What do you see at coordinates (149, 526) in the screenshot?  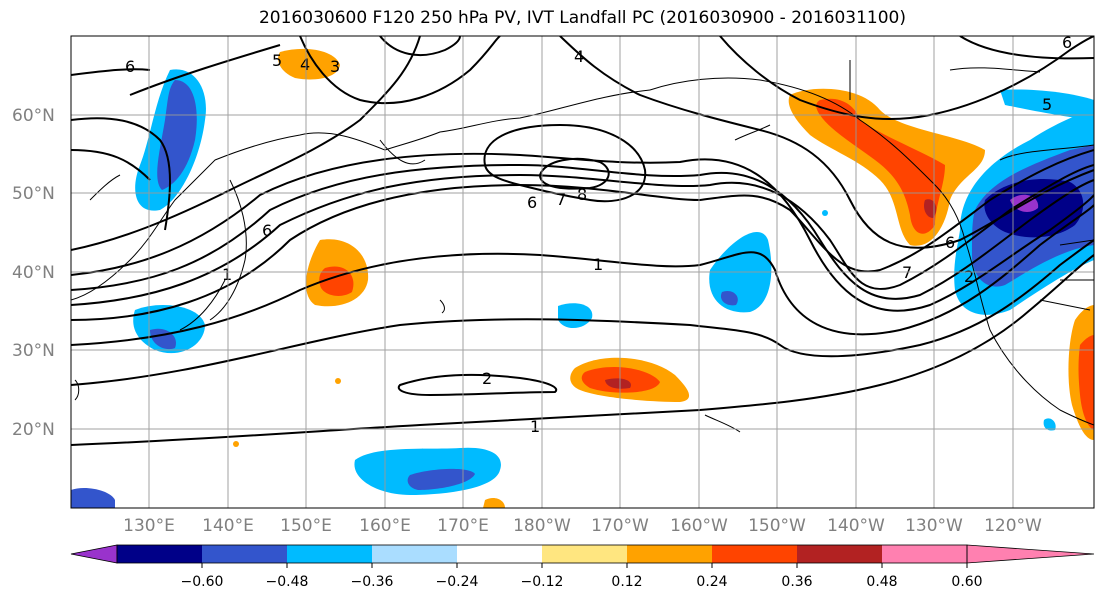 I see `lon-label: 130°E` at bounding box center [149, 526].